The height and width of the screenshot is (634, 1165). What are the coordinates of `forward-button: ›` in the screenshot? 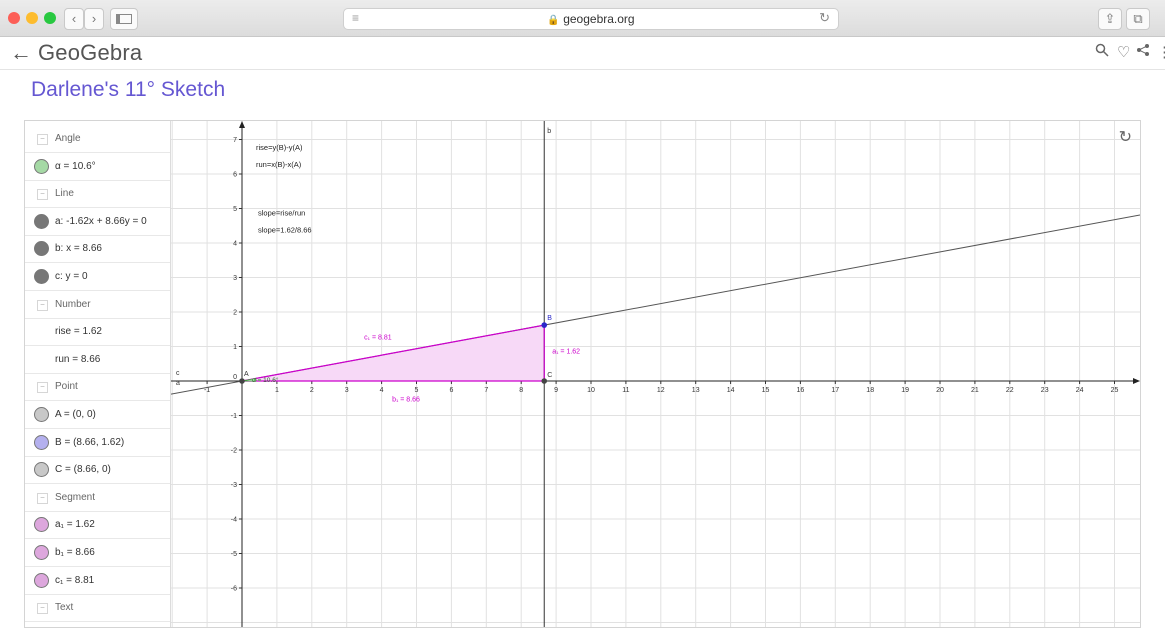 It's located at (94, 19).